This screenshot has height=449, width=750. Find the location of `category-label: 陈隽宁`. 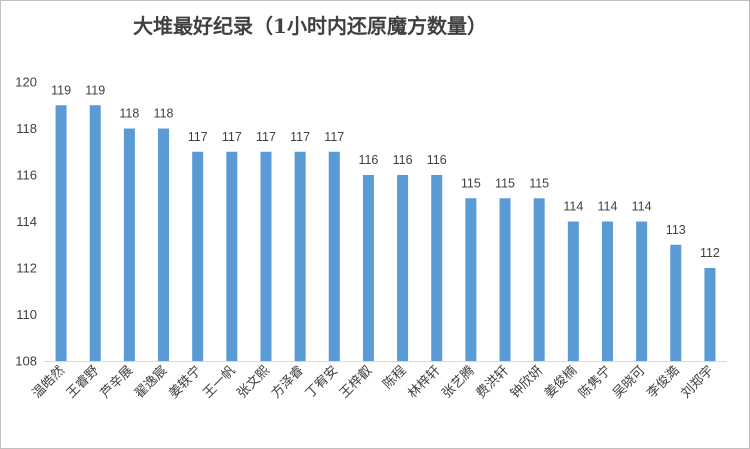

category-label: 陈隽宁 is located at coordinates (594, 382).